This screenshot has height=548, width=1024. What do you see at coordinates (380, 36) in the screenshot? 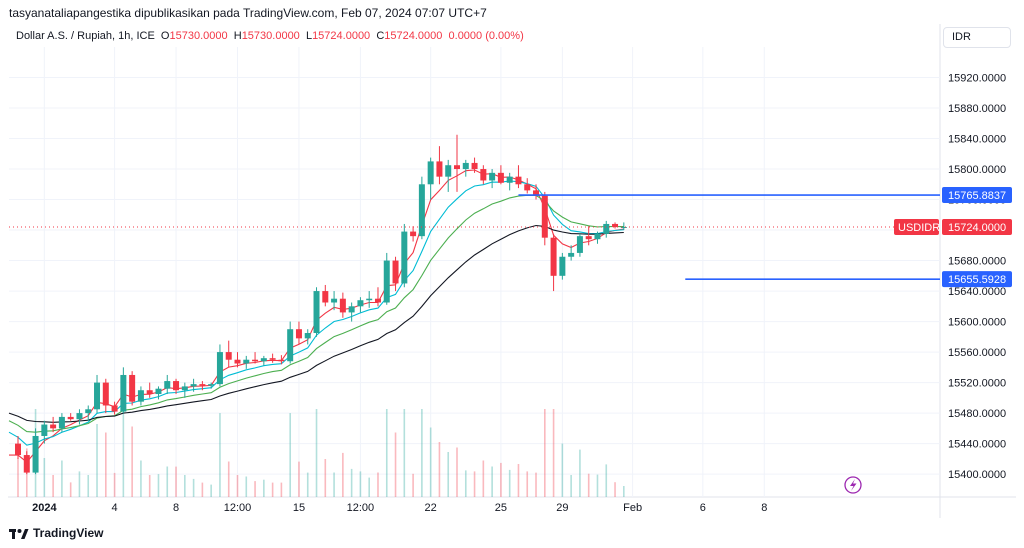
I see `legend-close-label: C` at bounding box center [380, 36].